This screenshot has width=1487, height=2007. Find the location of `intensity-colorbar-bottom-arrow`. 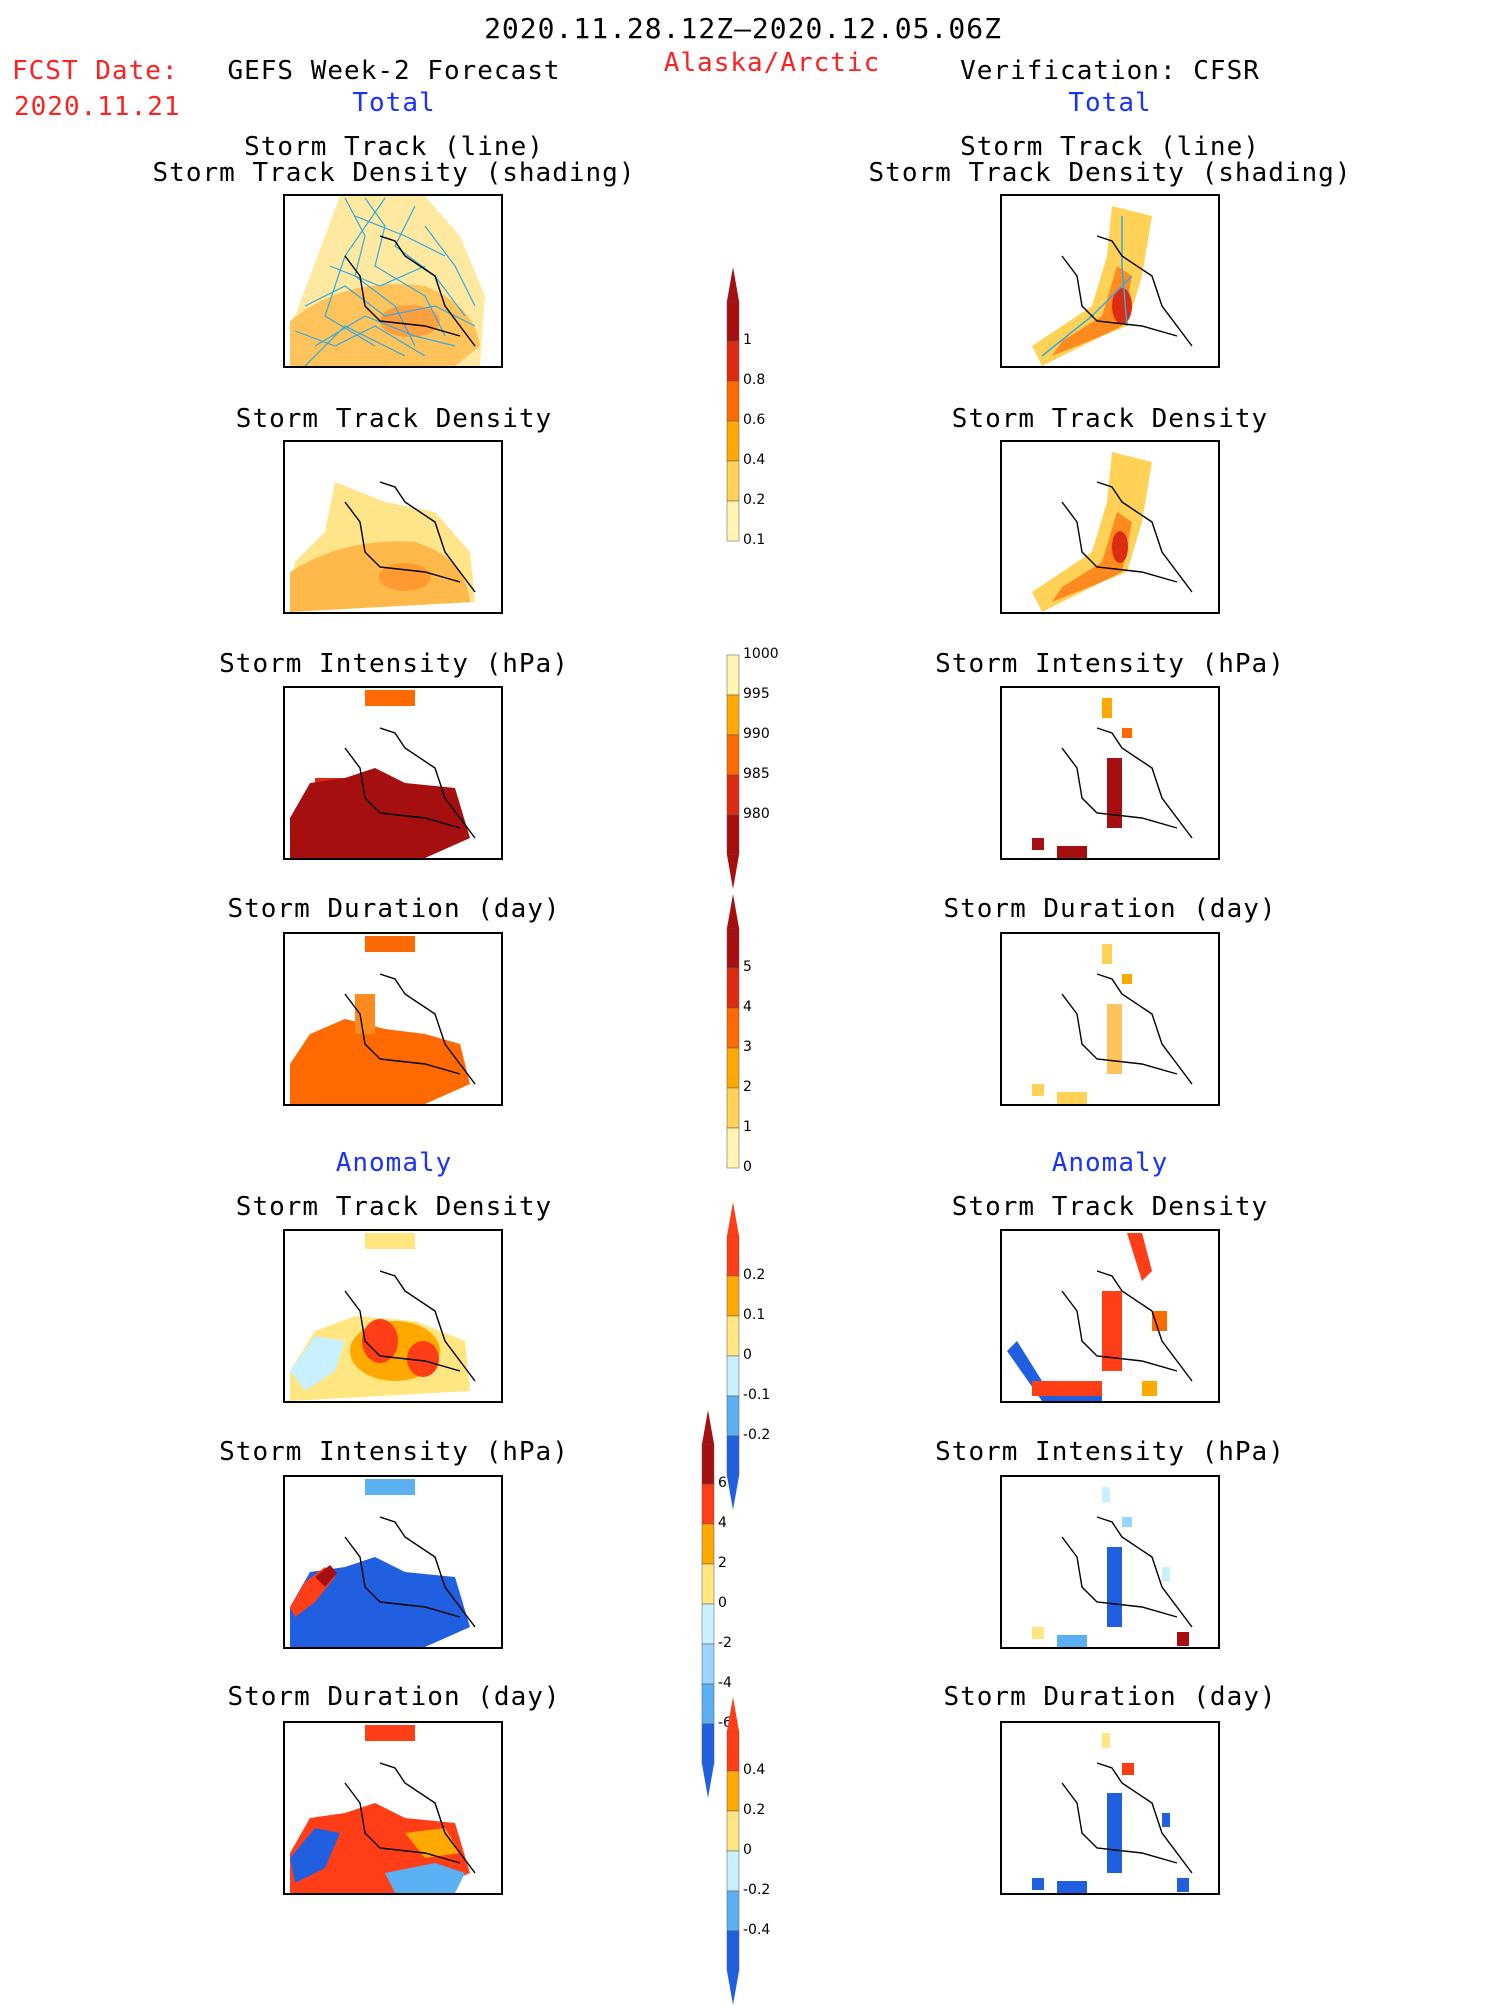

intensity-colorbar-bottom-arrow is located at coordinates (733, 872).